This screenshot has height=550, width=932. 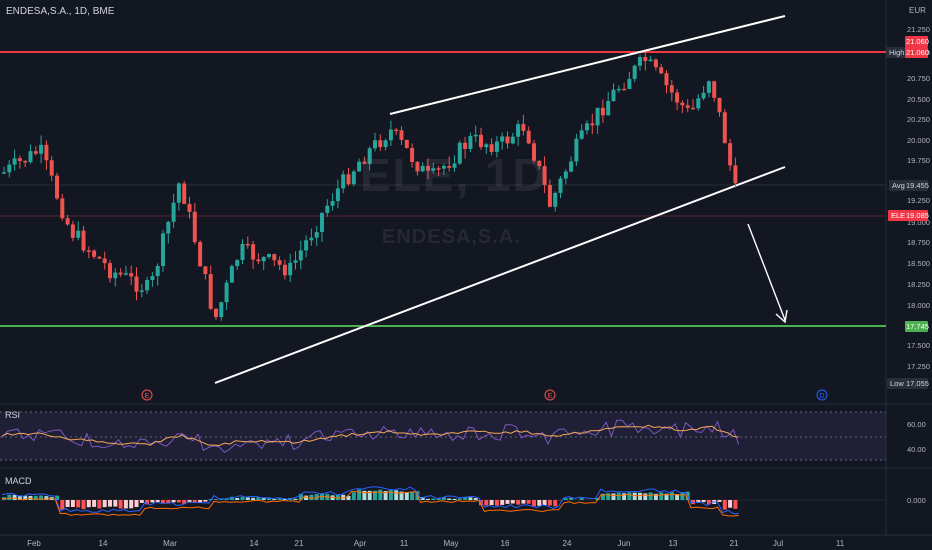 I want to click on upper-channel-trendline, so click(x=587, y=65).